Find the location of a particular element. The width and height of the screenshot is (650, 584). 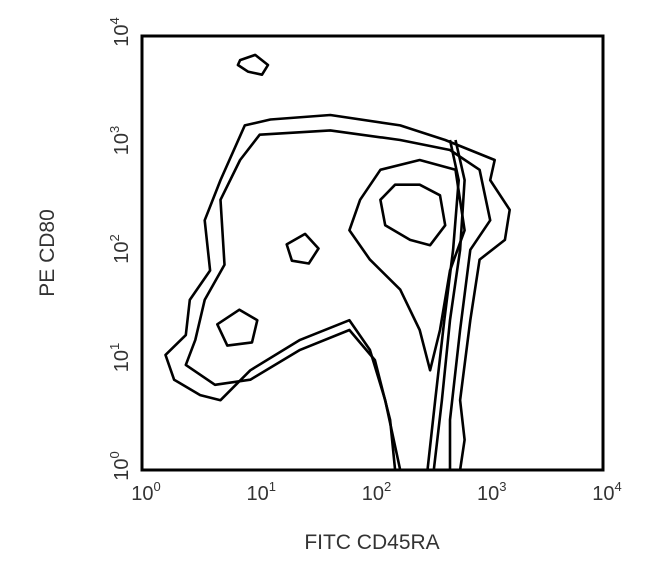

x-tick-label: 10² is located at coordinates (376, 492).